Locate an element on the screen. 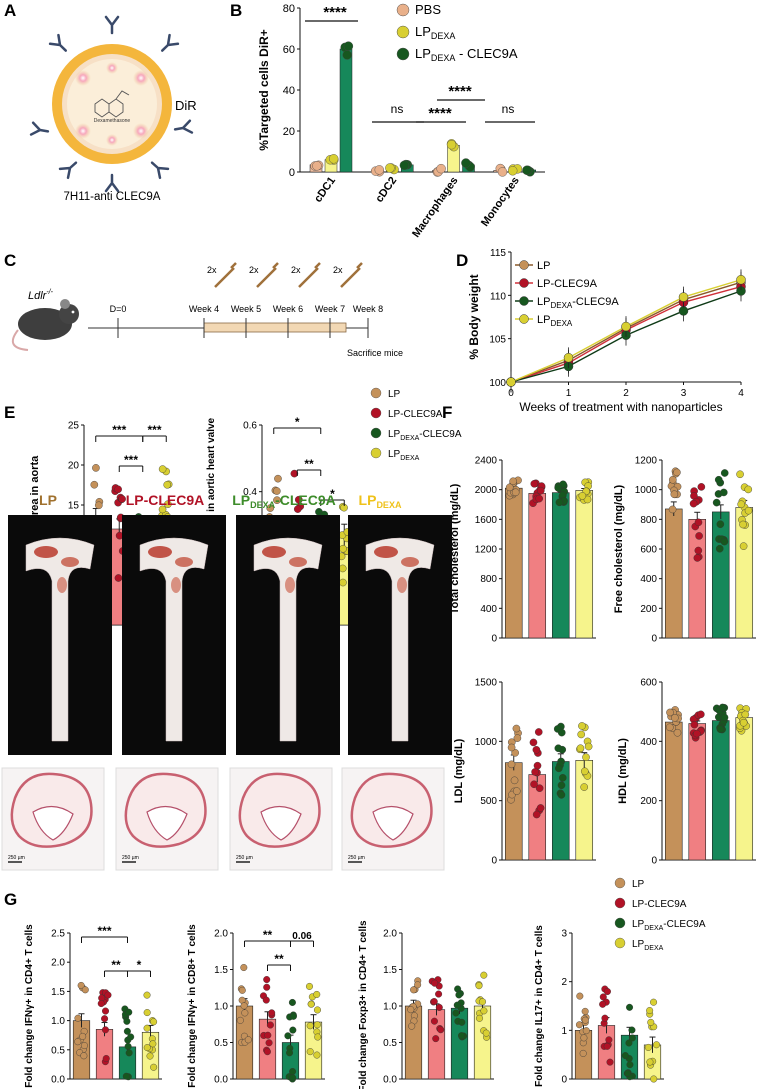  panel-letter-d: D is located at coordinates (462, 260).